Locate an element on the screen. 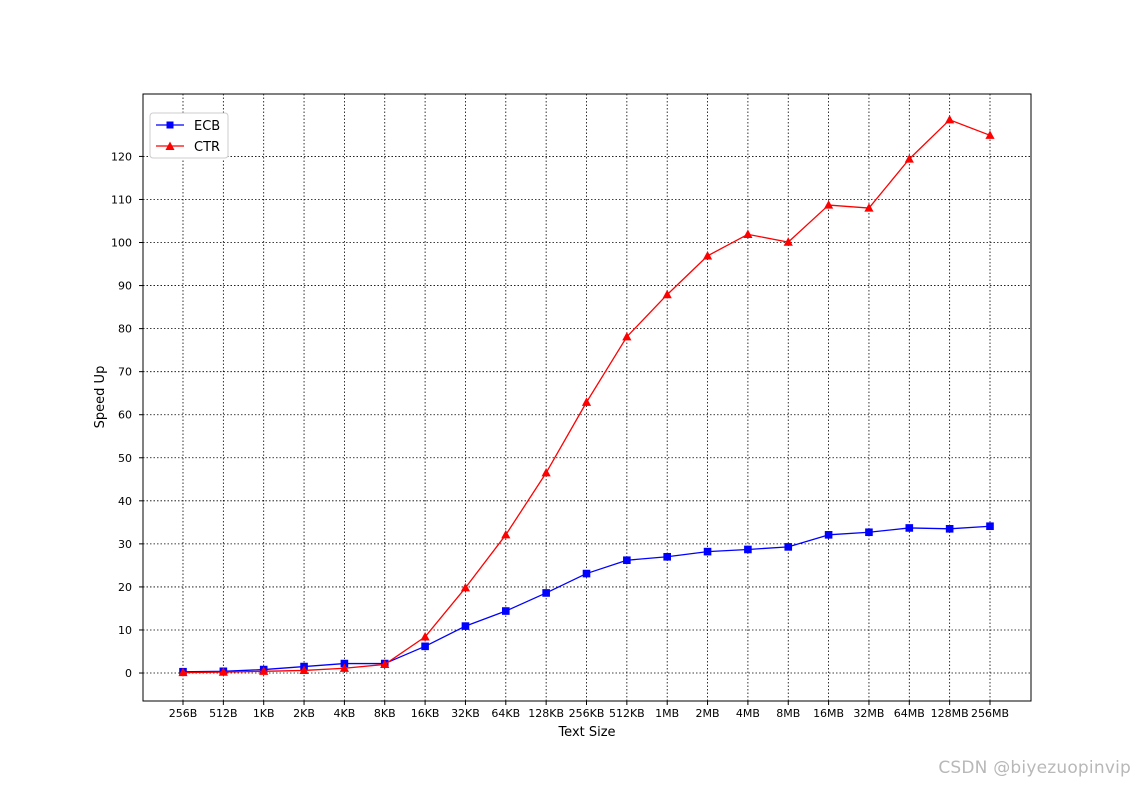  x-axis-label: Text Size is located at coordinates (586, 732).